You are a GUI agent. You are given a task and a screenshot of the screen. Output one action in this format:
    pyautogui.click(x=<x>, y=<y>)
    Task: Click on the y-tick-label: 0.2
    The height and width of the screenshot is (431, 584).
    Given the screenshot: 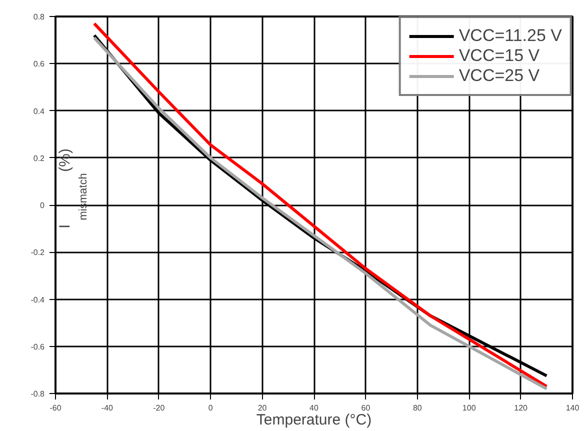 What is the action you would take?
    pyautogui.click(x=39, y=158)
    